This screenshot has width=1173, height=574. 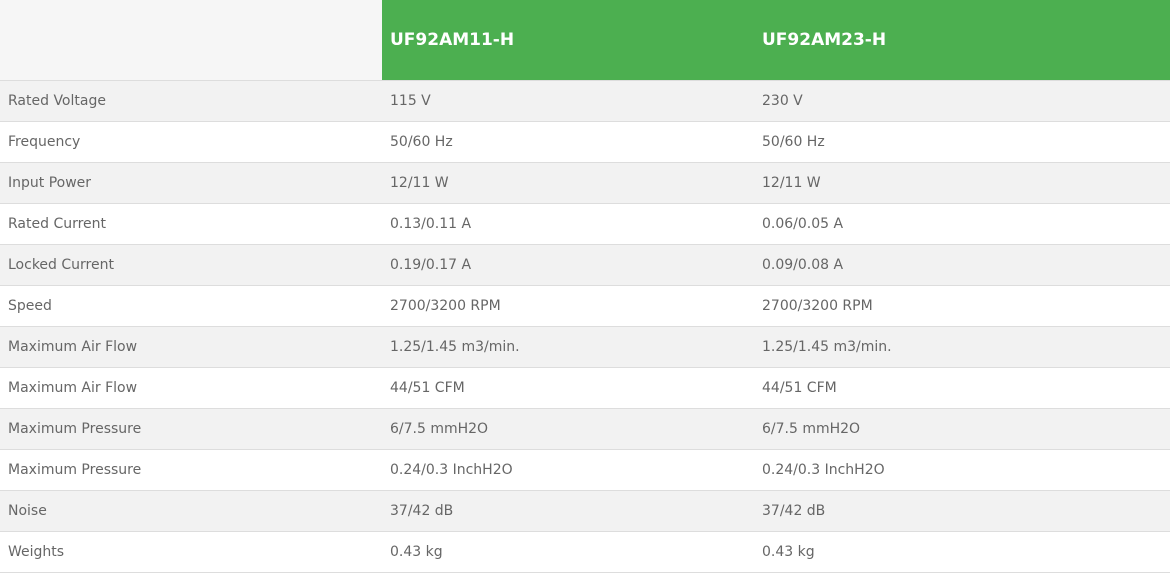 I want to click on value-model-2: 50/60 Hz, so click(x=962, y=142).